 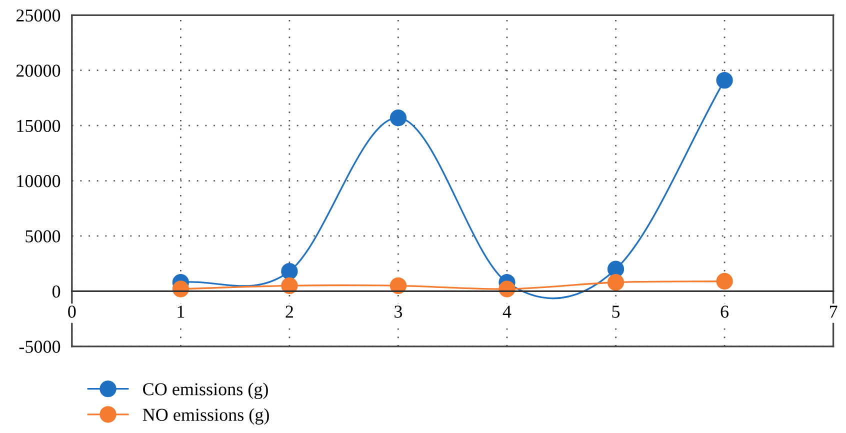 I want to click on x-tick-label: 1, so click(x=181, y=312).